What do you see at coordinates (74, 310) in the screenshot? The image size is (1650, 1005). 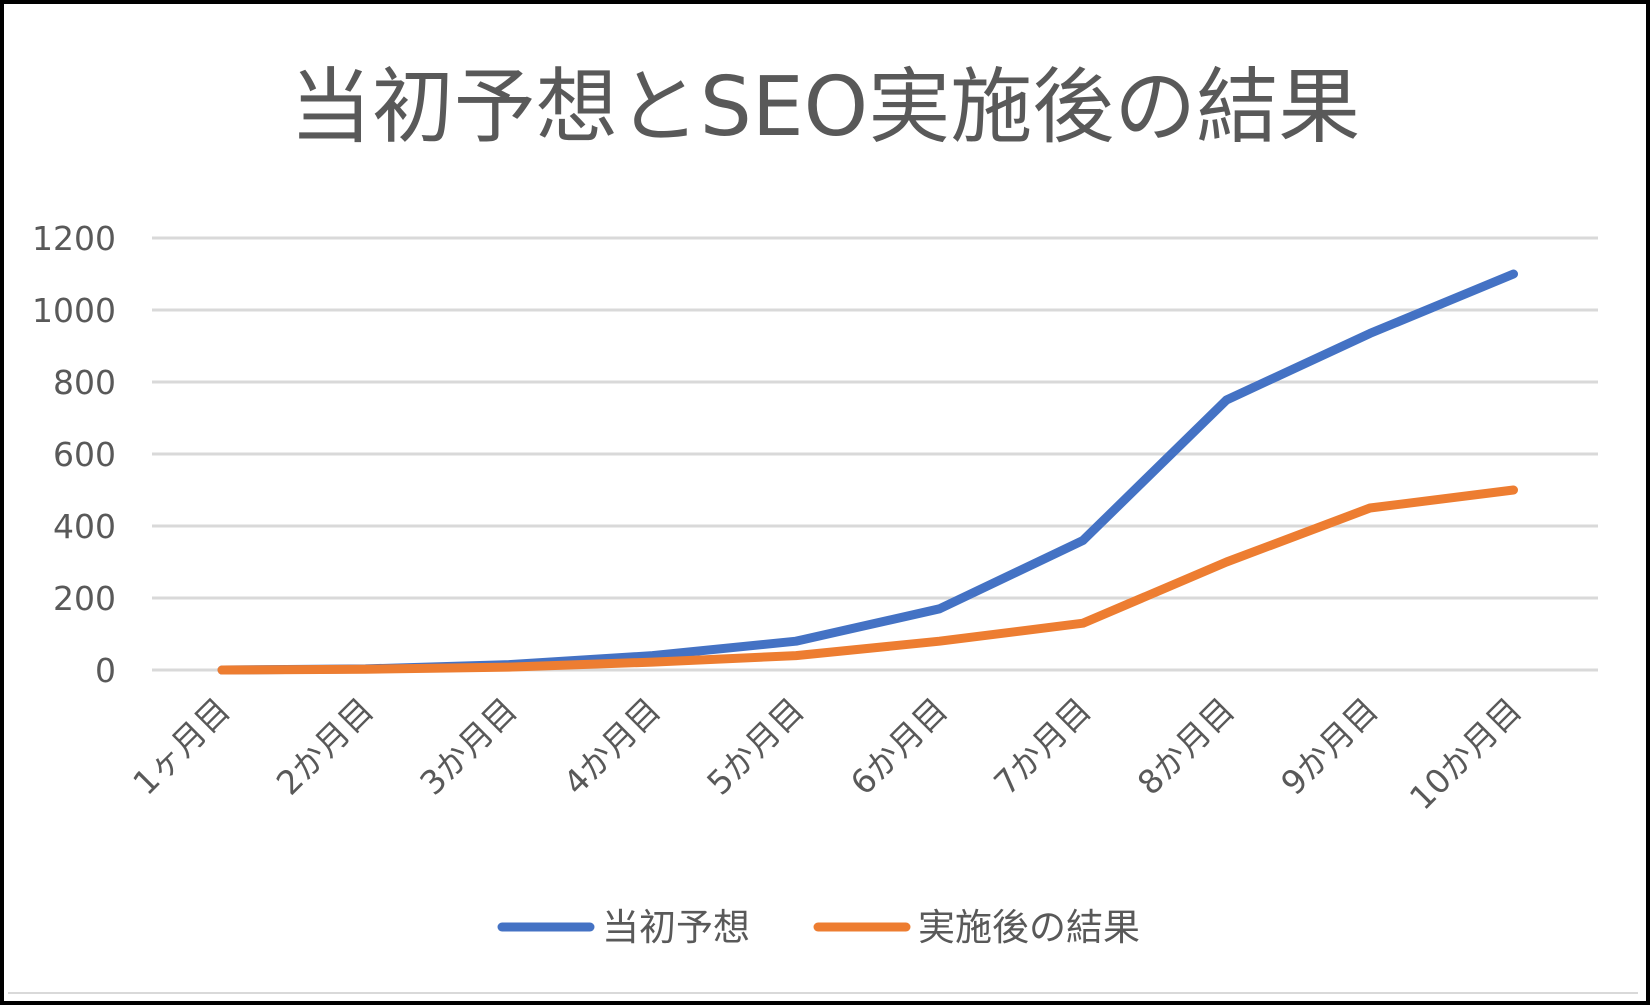 I see `y-tick-label: 1000` at bounding box center [74, 310].